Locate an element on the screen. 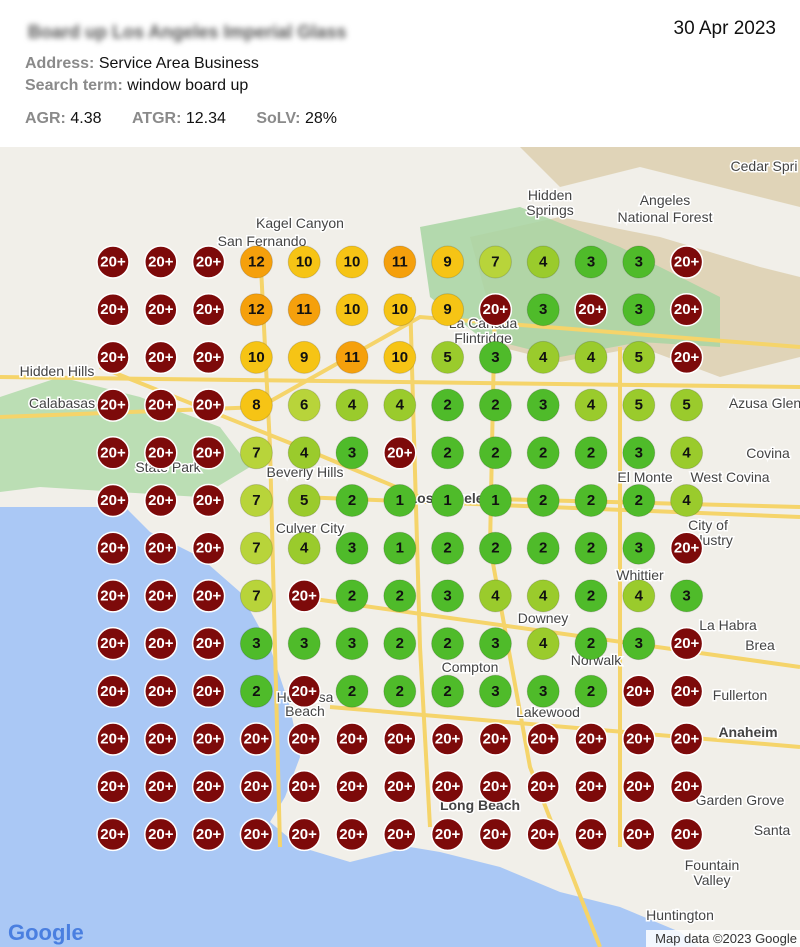 The image size is (800, 947). business-title: Board up Los Angeles Imperial Glass is located at coordinates (187, 32).